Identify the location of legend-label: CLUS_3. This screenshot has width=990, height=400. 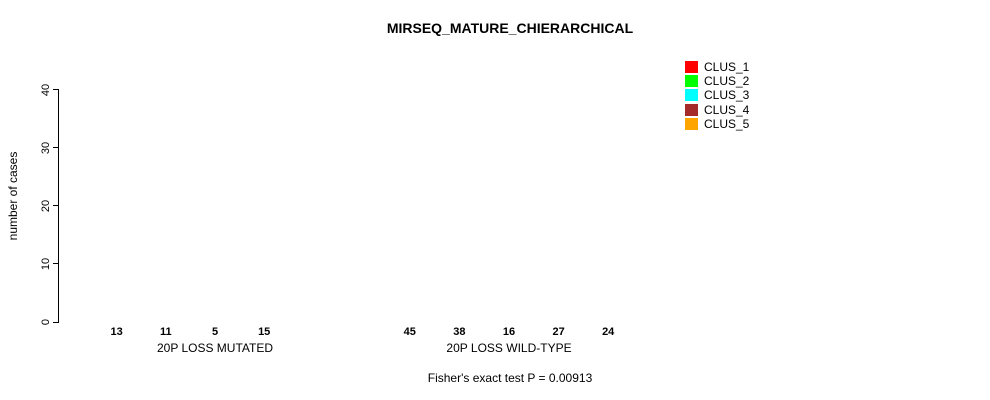
(727, 95).